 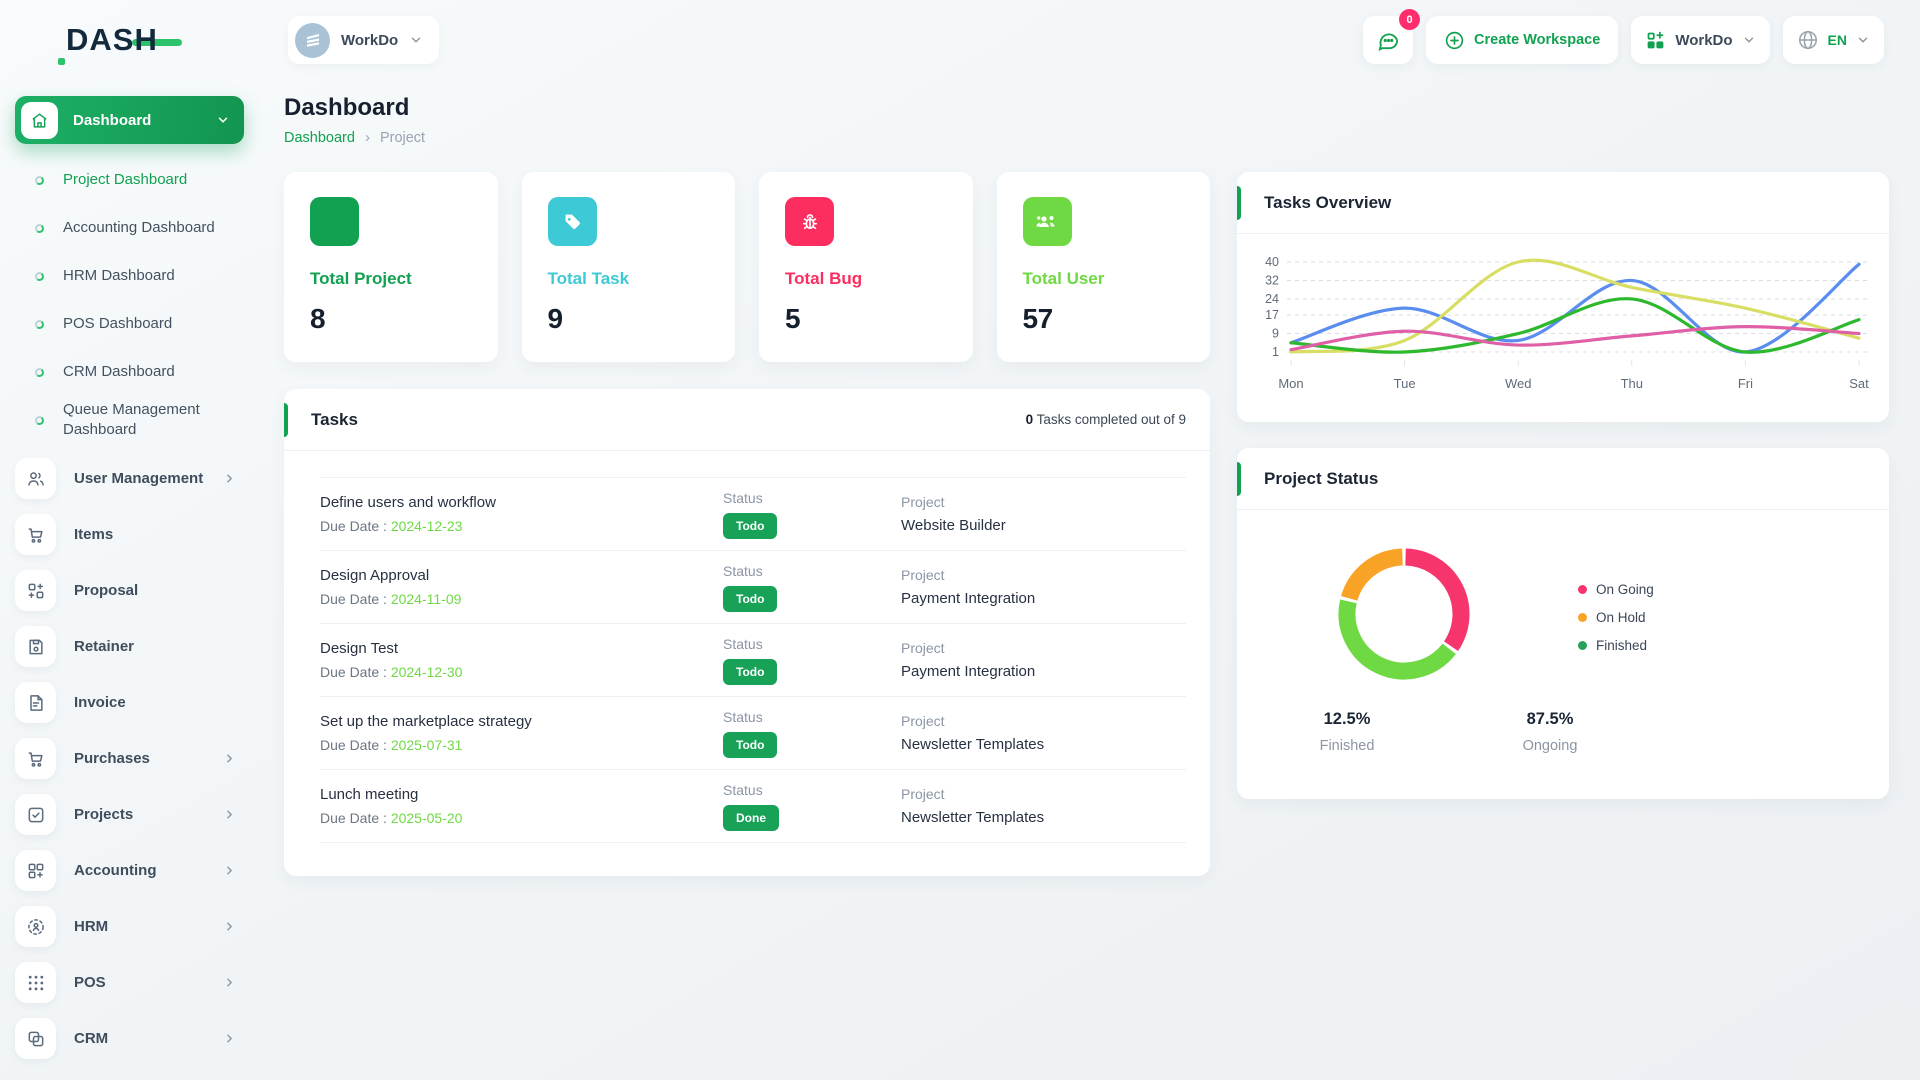 What do you see at coordinates (402, 137) in the screenshot?
I see `breadcrumb-current: Project` at bounding box center [402, 137].